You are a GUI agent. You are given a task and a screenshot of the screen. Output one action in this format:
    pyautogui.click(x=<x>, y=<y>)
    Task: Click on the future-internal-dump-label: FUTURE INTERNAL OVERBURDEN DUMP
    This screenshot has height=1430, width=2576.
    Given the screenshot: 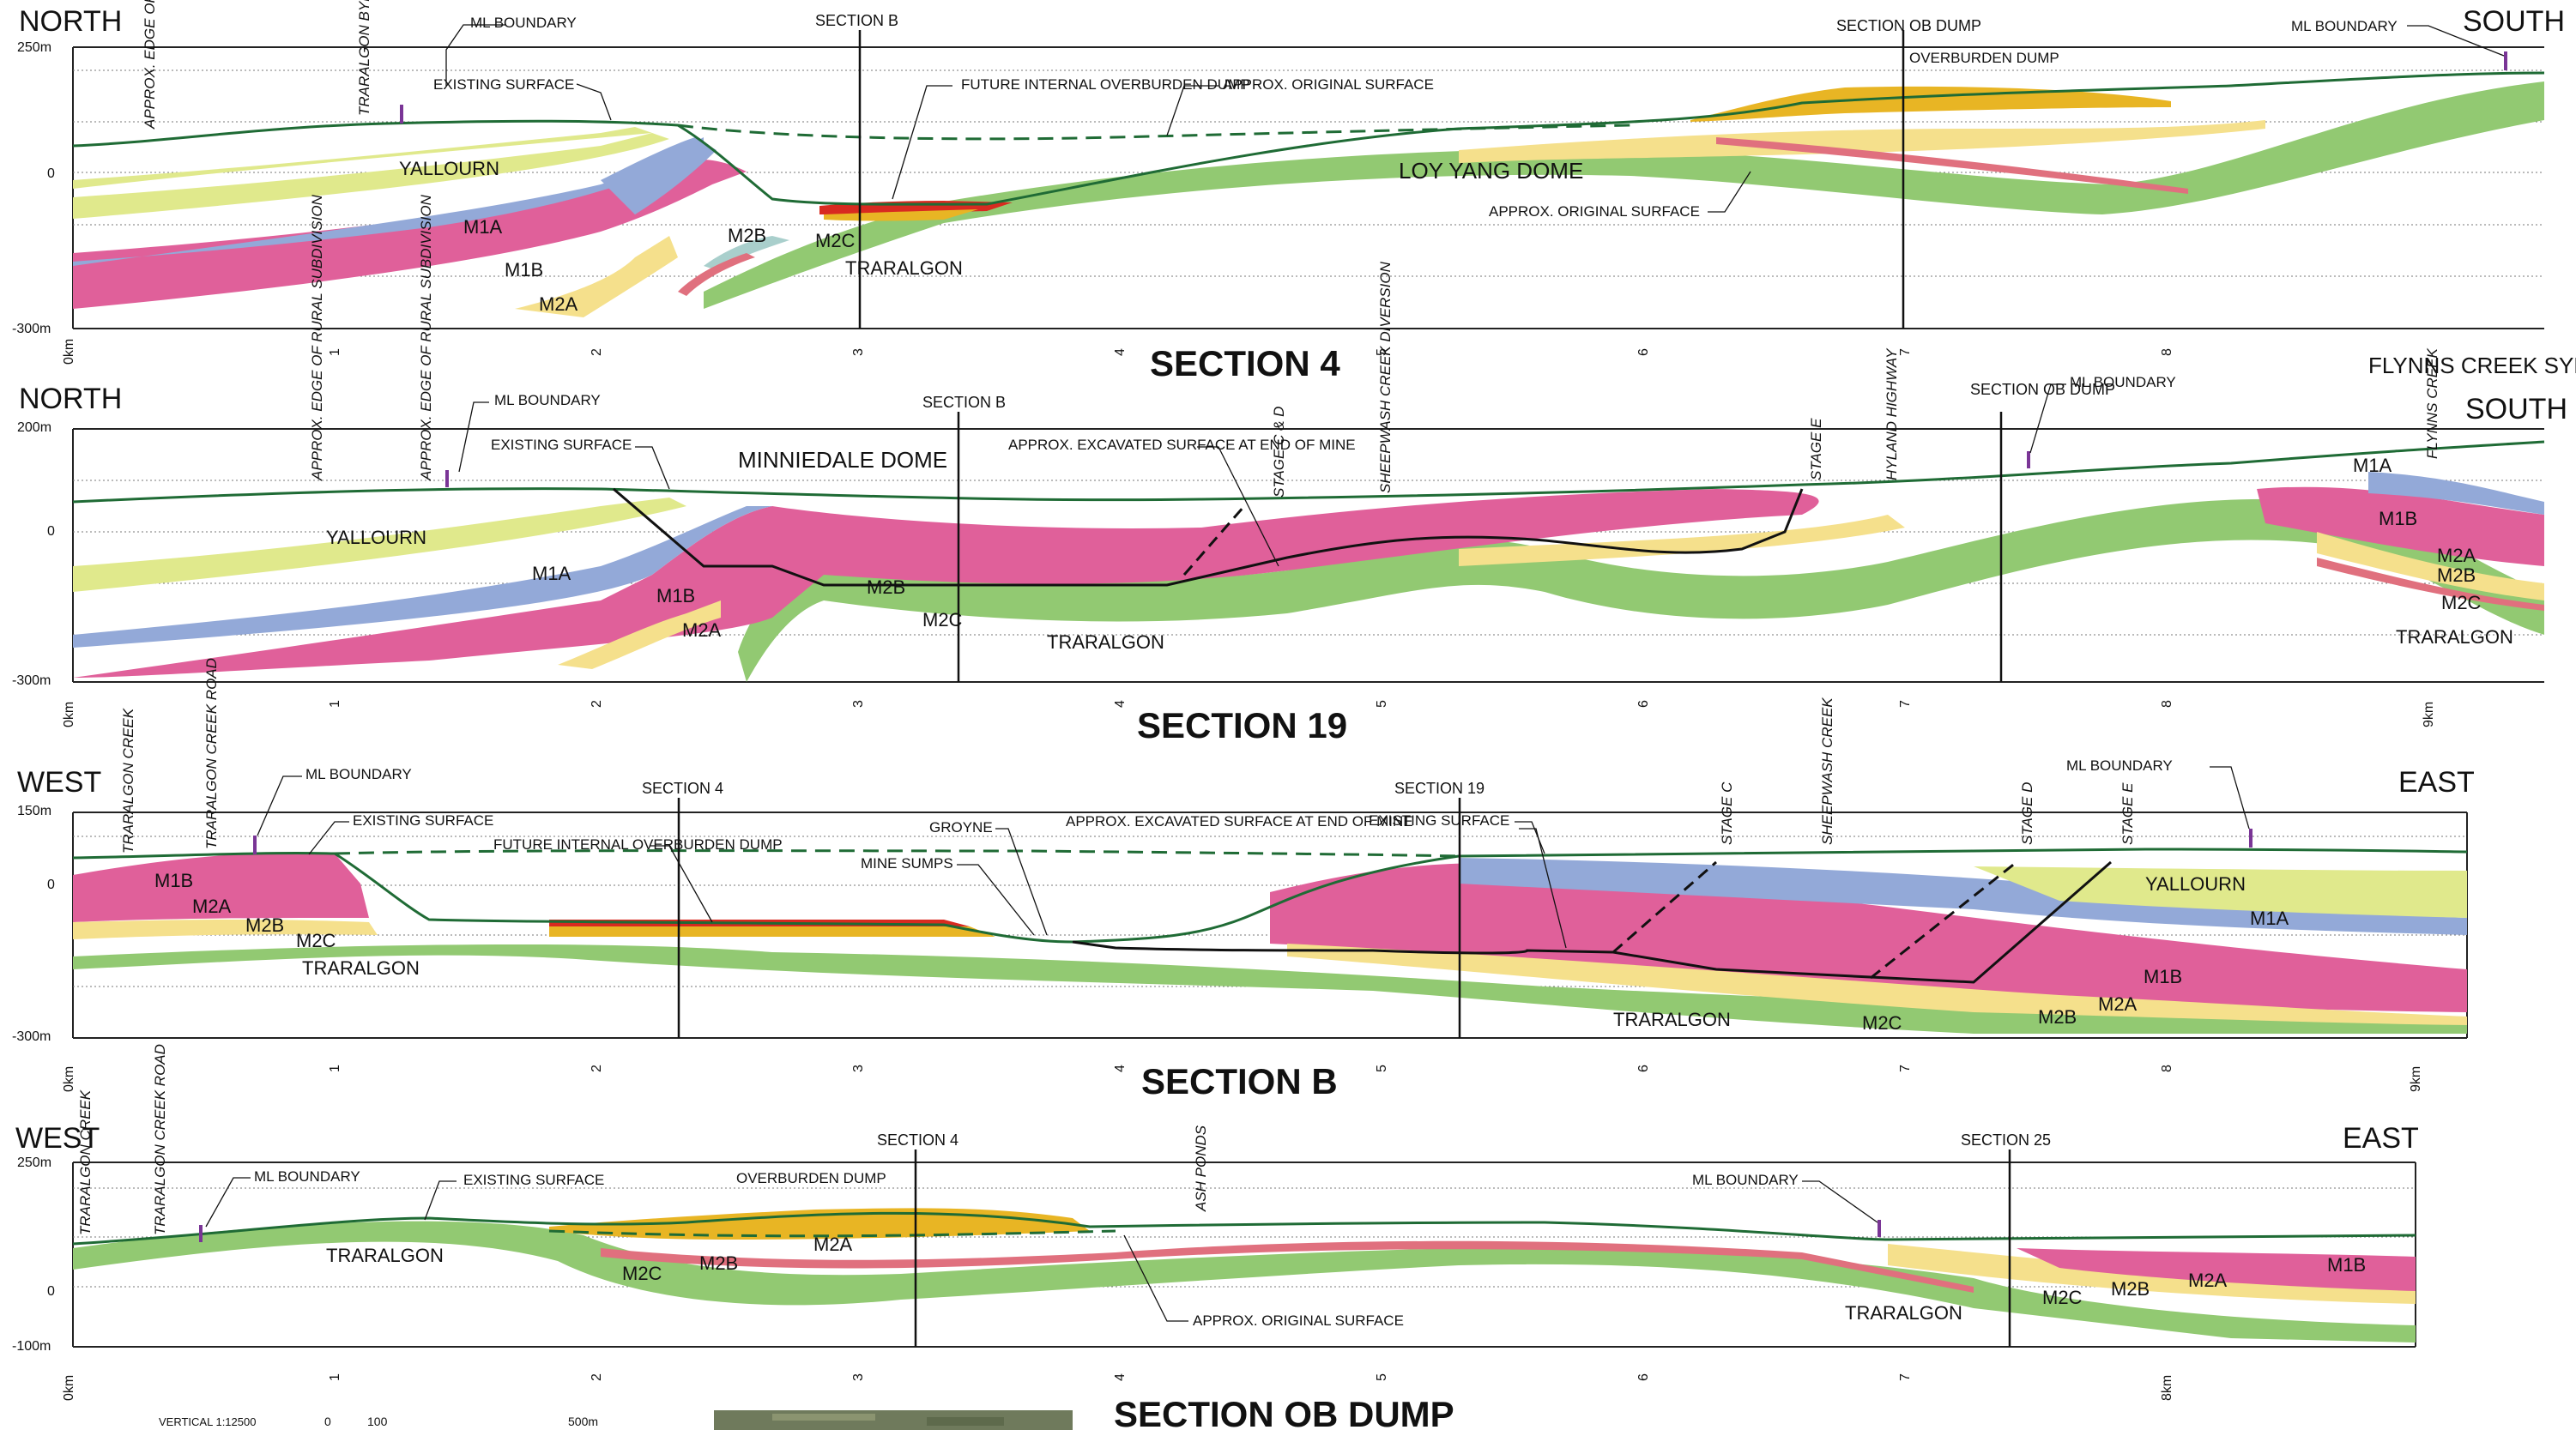 What is the action you would take?
    pyautogui.click(x=638, y=845)
    